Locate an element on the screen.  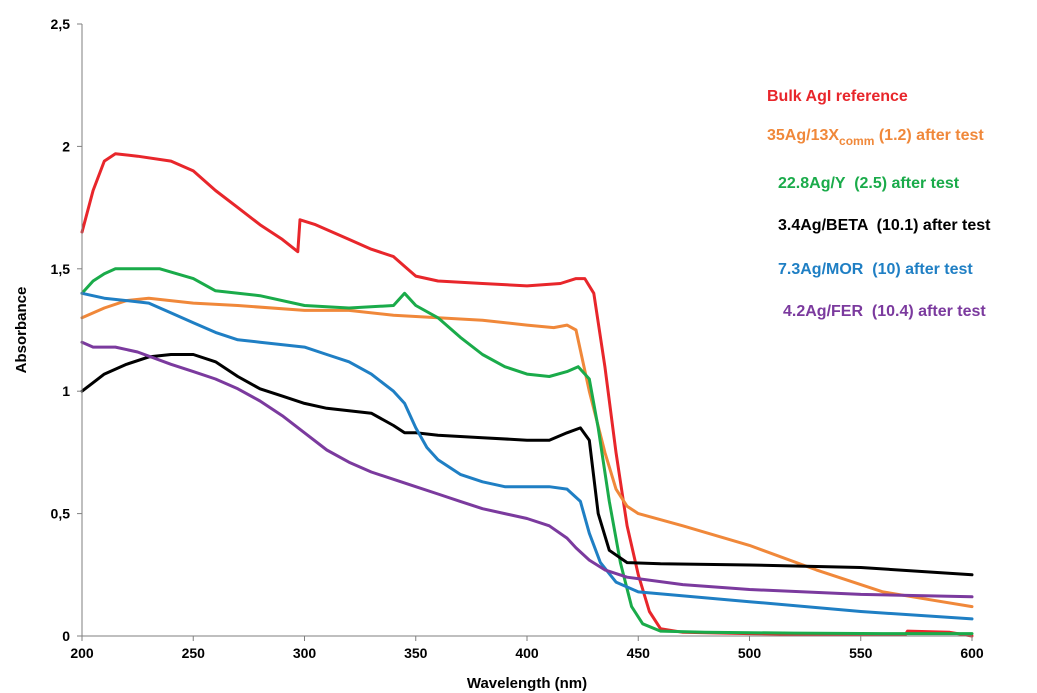
x-tick-label: 300 is located at coordinates (305, 653).